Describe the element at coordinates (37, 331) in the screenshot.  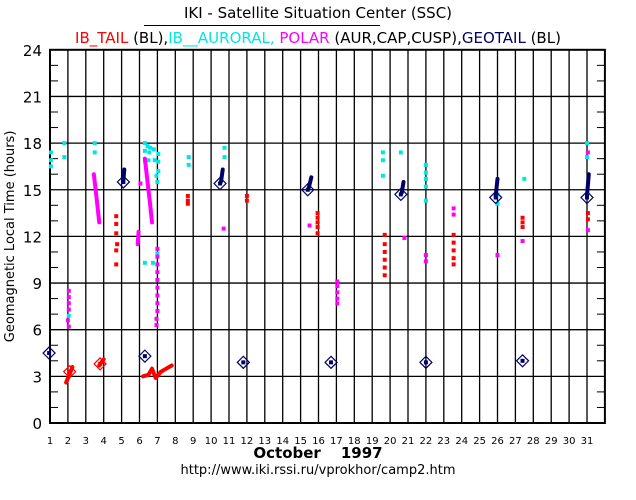
I see `y-tick-label: 6` at that location.